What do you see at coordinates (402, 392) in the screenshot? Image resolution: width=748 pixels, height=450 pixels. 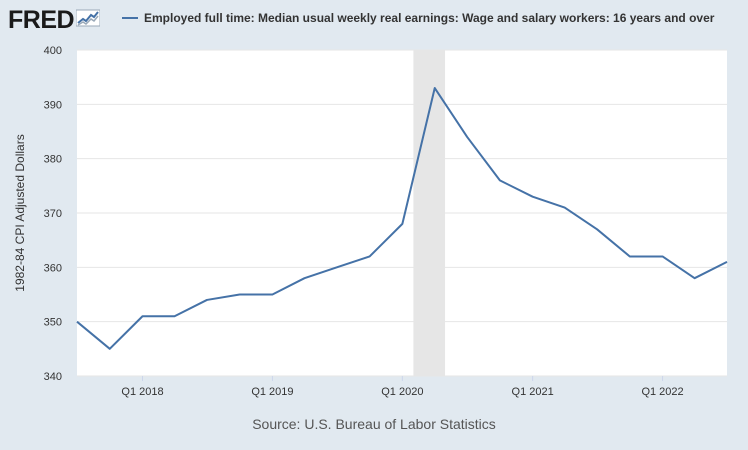 I see `x-tick-label: Q1 2020` at bounding box center [402, 392].